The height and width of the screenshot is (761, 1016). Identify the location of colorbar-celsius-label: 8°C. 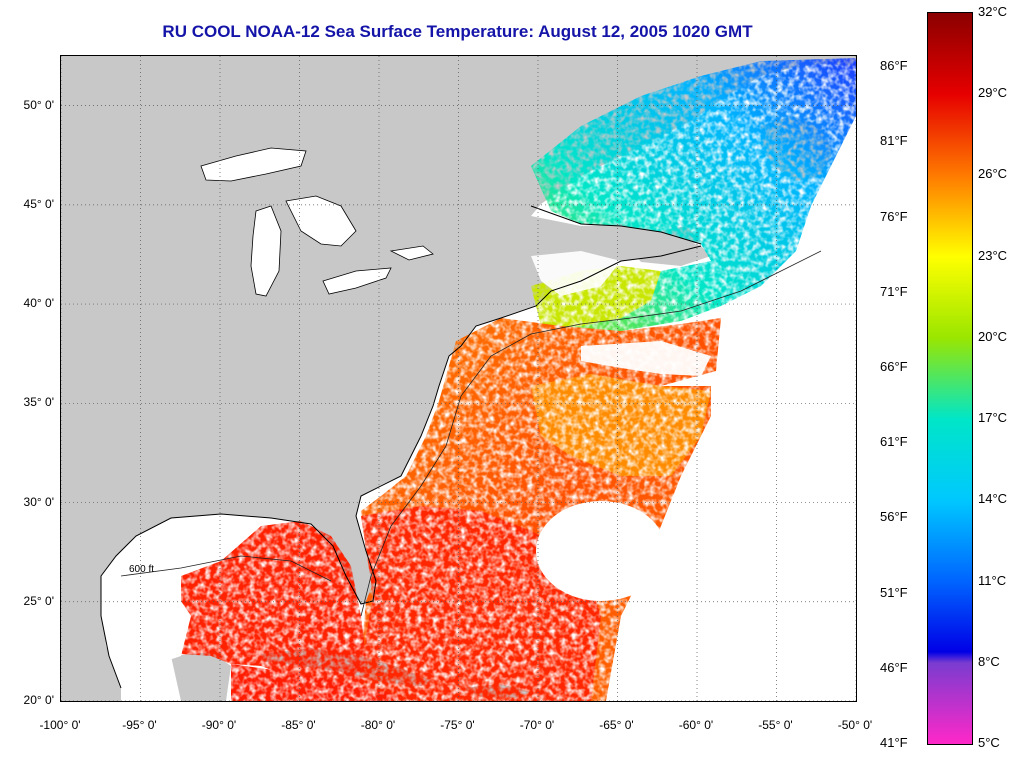
(989, 661).